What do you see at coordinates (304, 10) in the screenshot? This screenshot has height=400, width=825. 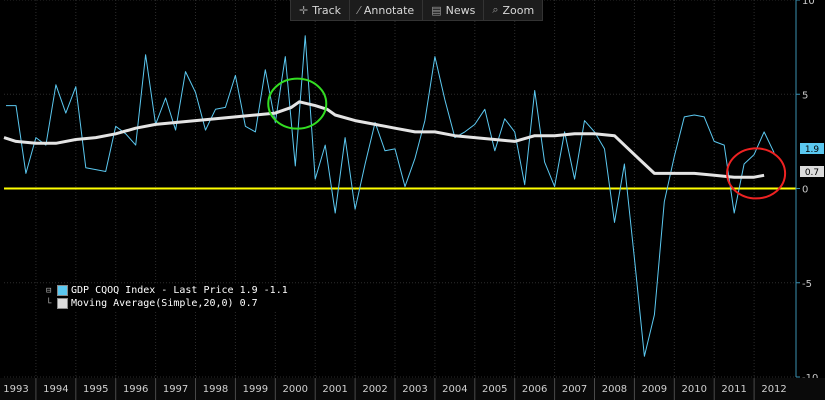 I see `plus-icon: ✛` at bounding box center [304, 10].